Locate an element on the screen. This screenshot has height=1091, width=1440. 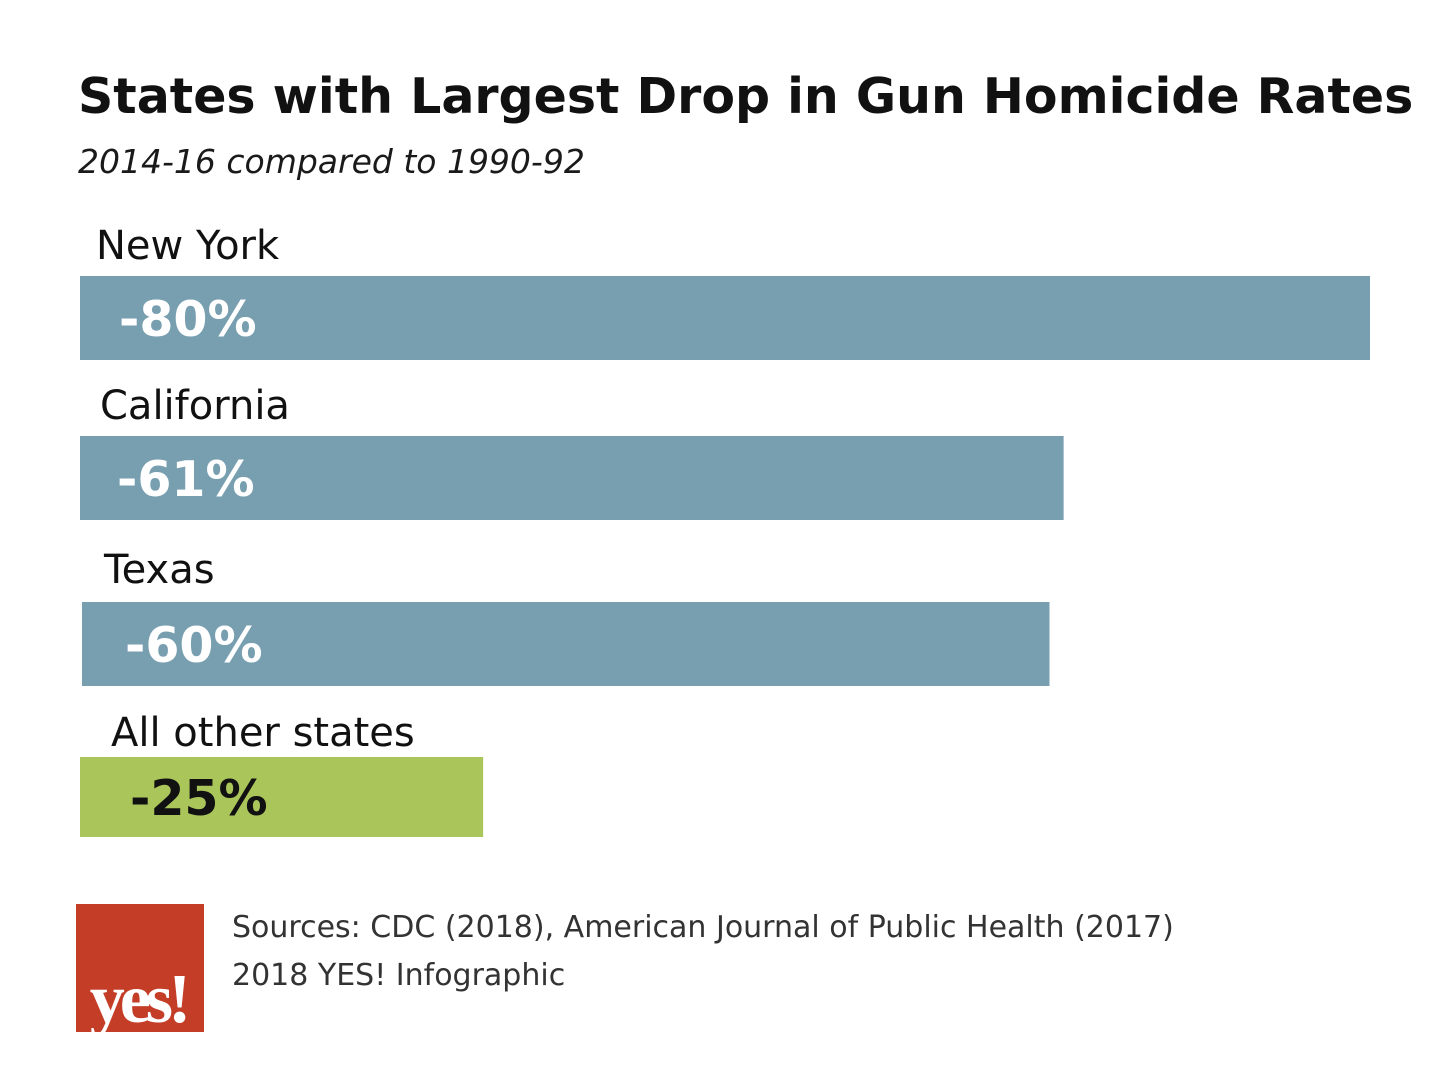
bar-all-other-states is located at coordinates (282, 797).